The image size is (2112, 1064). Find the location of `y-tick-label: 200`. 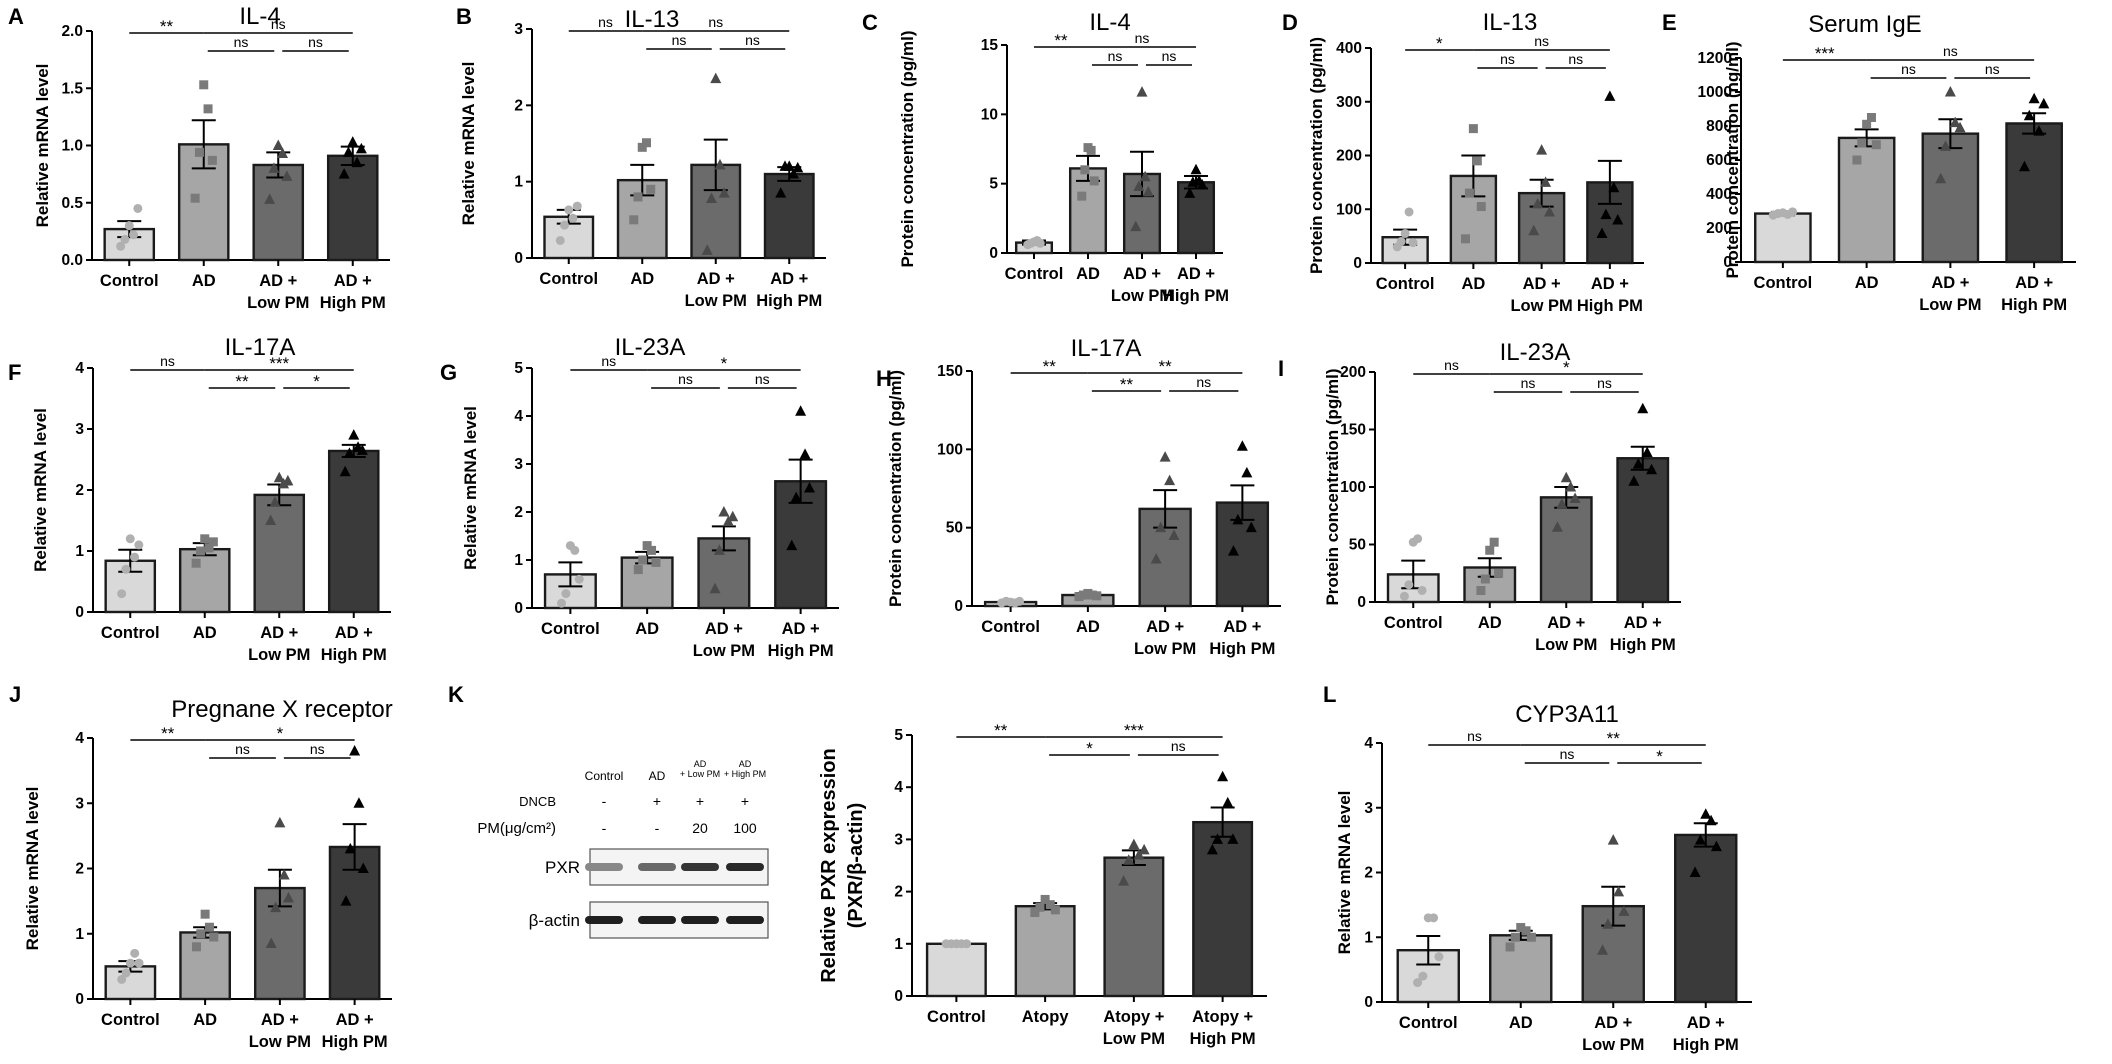

y-tick-label: 200 is located at coordinates (1349, 156).